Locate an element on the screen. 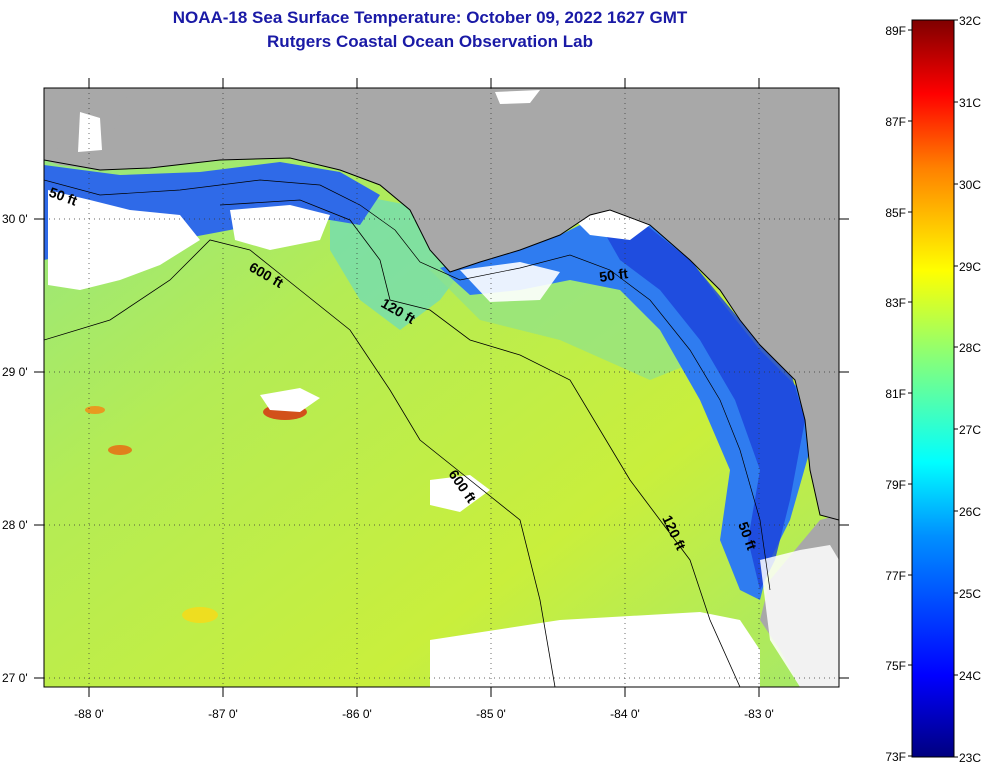  lon-tick-label: -83 0' is located at coordinates (759, 714).